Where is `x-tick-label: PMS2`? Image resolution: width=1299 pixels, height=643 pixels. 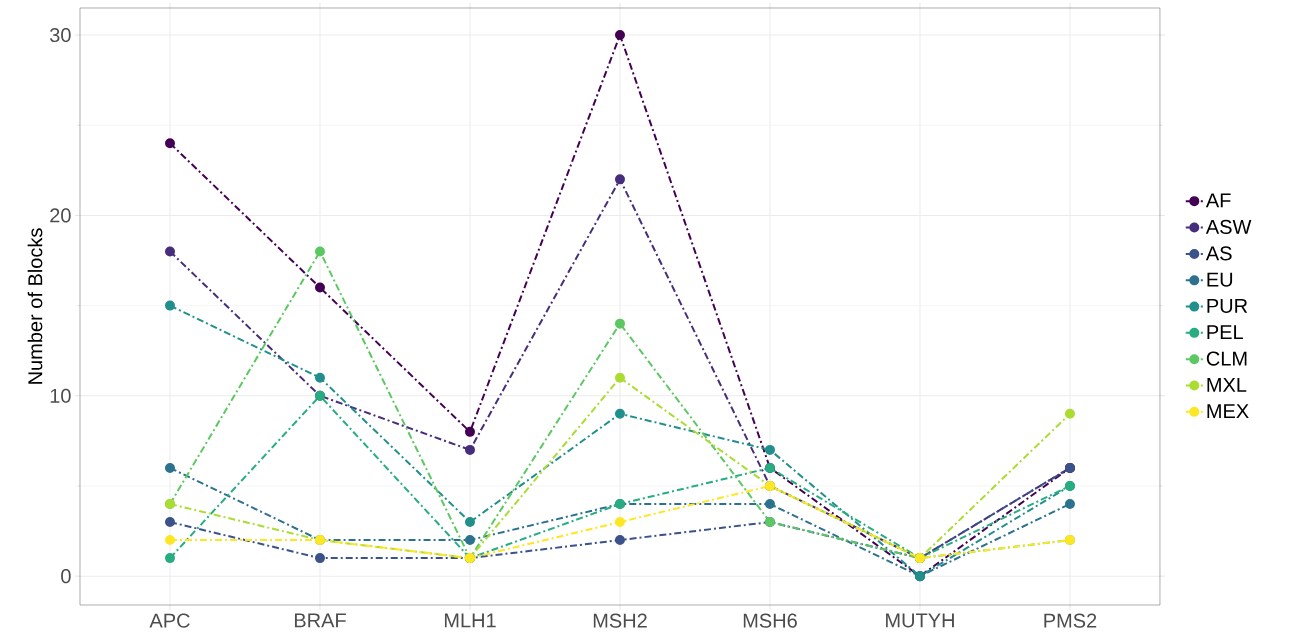
x-tick-label: PMS2 is located at coordinates (1070, 620).